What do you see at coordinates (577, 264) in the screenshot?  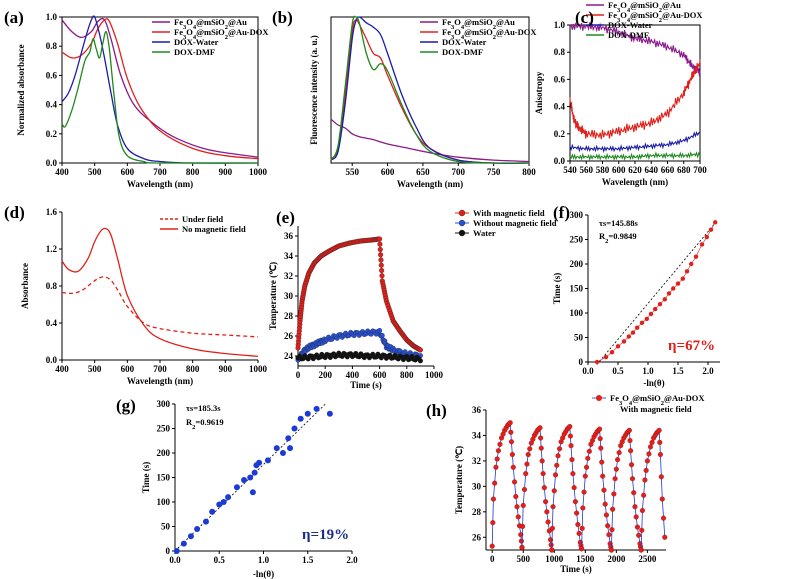 I see `y-tick-label: 200` at bounding box center [577, 264].